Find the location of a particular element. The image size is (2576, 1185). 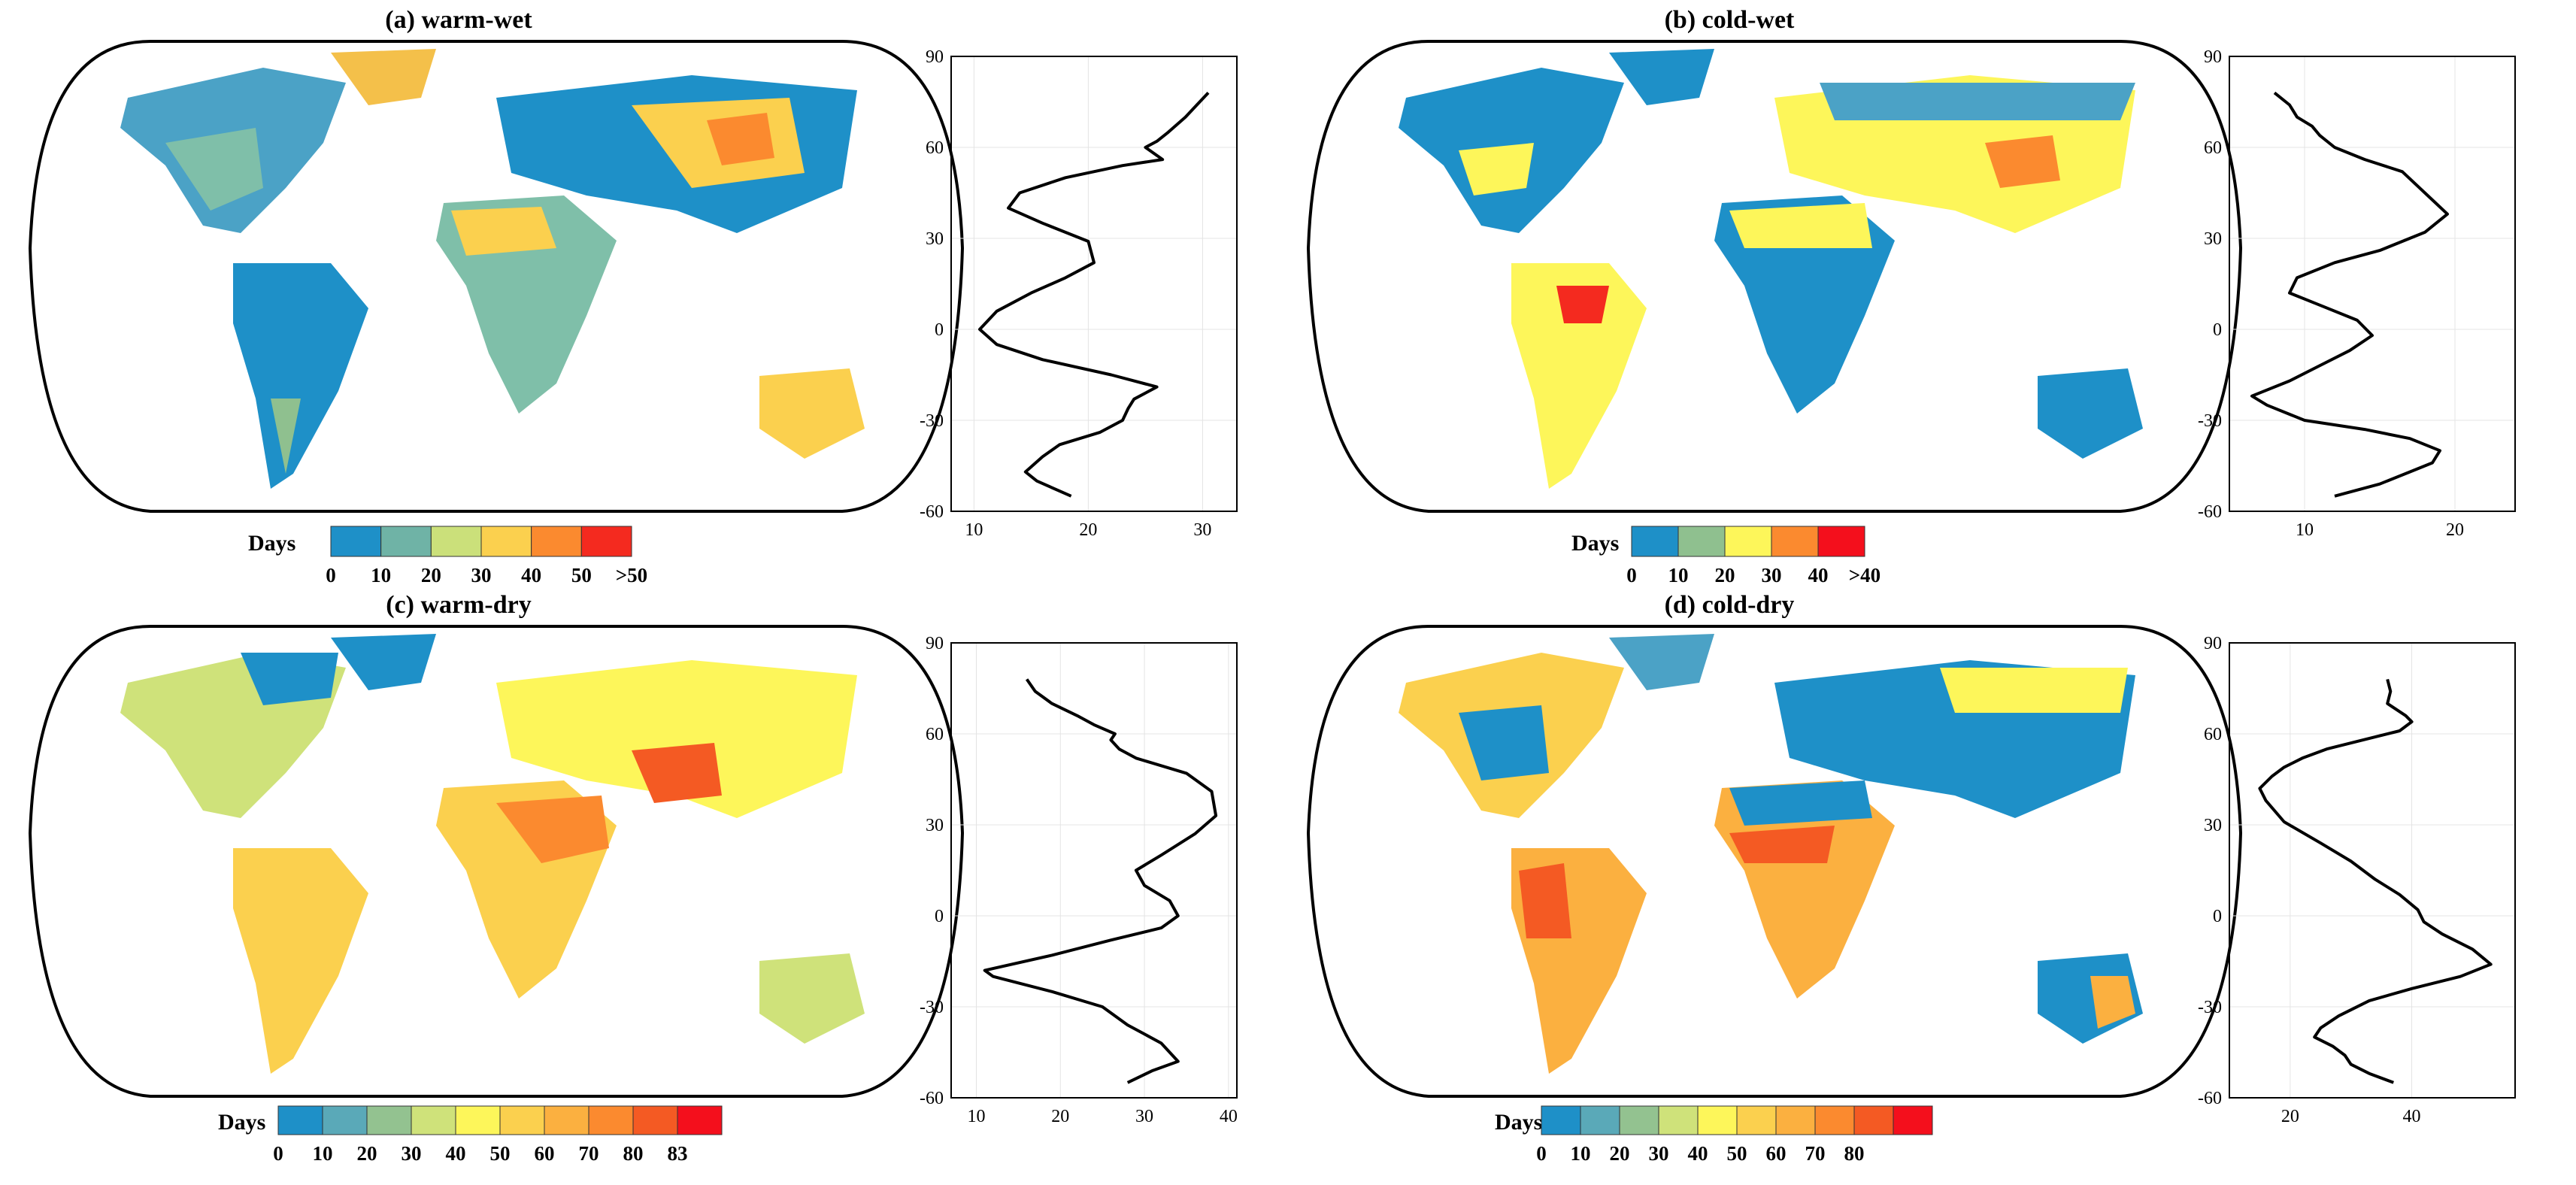

panel-d-profile: -60 -30 0 30 60 90 20 40 is located at coordinates (2357, 880).